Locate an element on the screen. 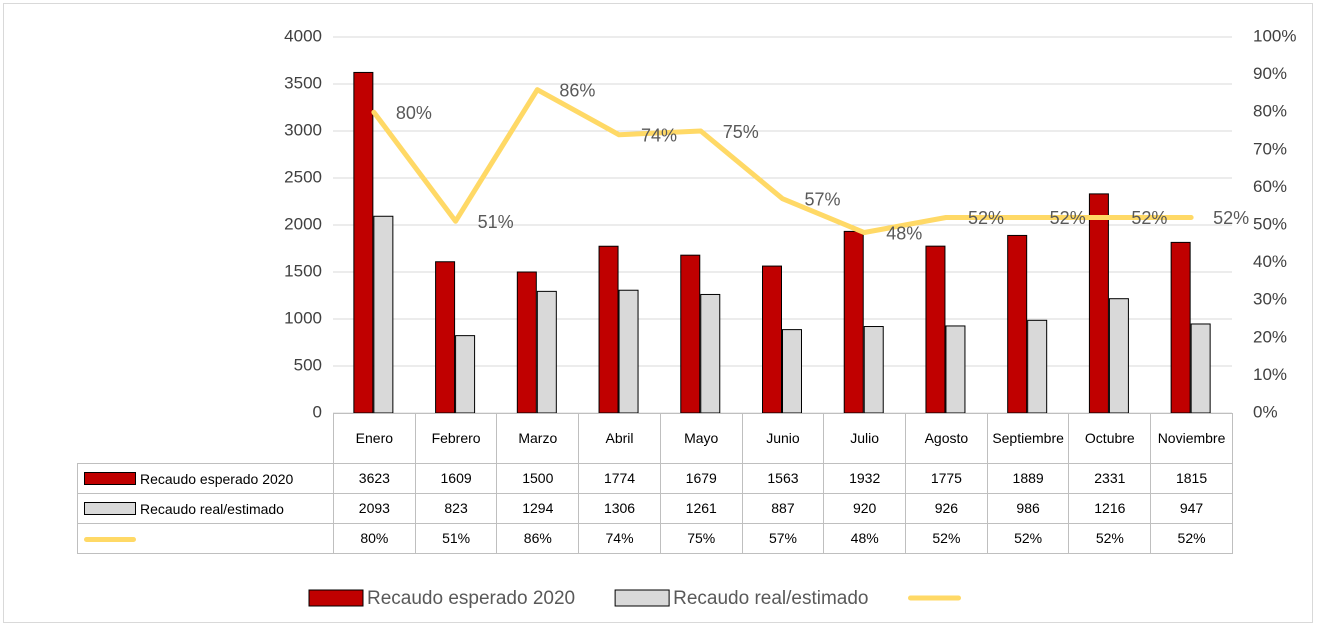  value-cell: 1932 is located at coordinates (865, 478).